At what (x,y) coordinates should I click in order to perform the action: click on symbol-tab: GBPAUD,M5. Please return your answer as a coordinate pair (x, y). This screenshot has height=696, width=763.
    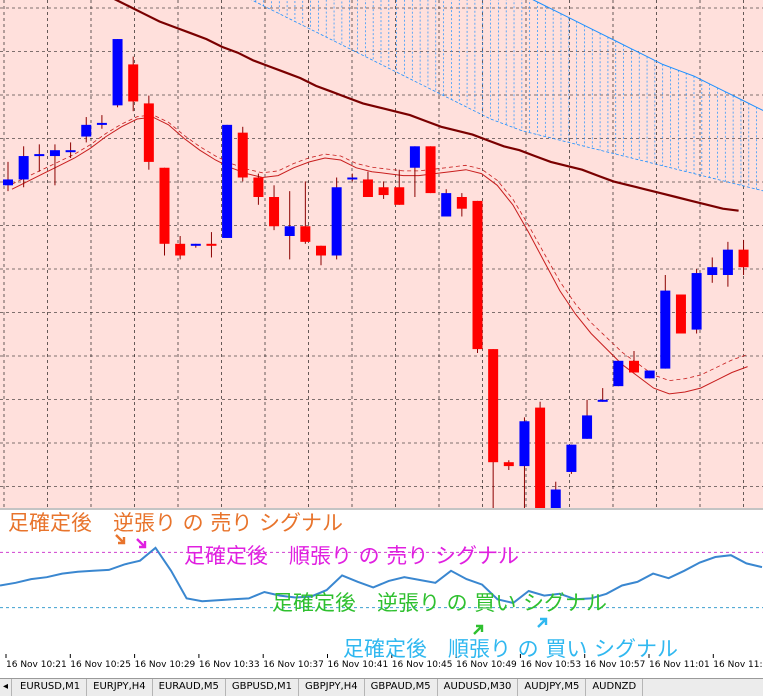
    Looking at the image, I should click on (401, 687).